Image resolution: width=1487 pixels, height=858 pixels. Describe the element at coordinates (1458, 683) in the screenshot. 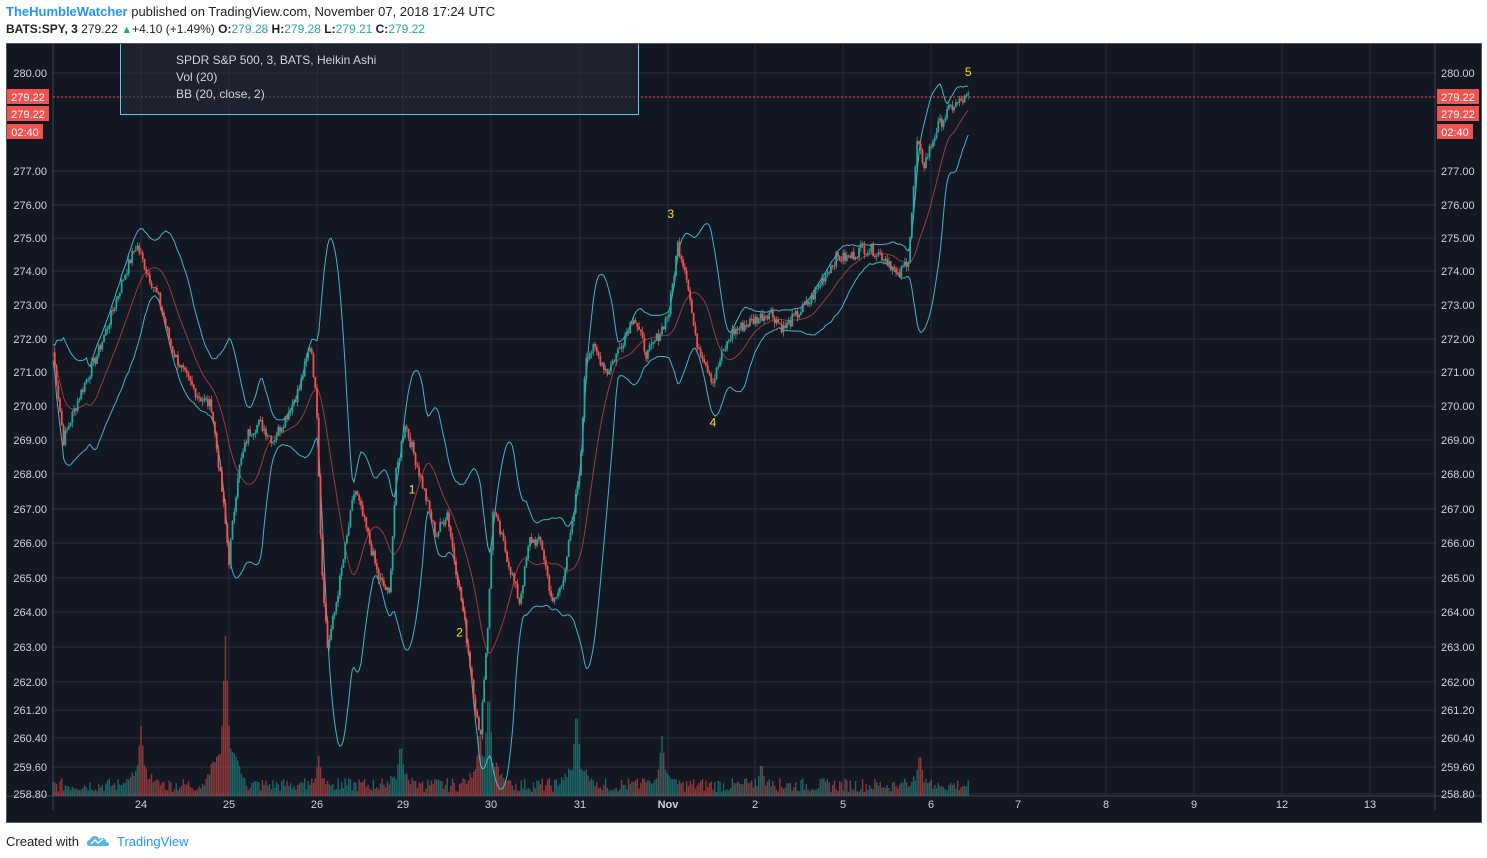

I see `y-tick-label-right: 262.00` at that location.